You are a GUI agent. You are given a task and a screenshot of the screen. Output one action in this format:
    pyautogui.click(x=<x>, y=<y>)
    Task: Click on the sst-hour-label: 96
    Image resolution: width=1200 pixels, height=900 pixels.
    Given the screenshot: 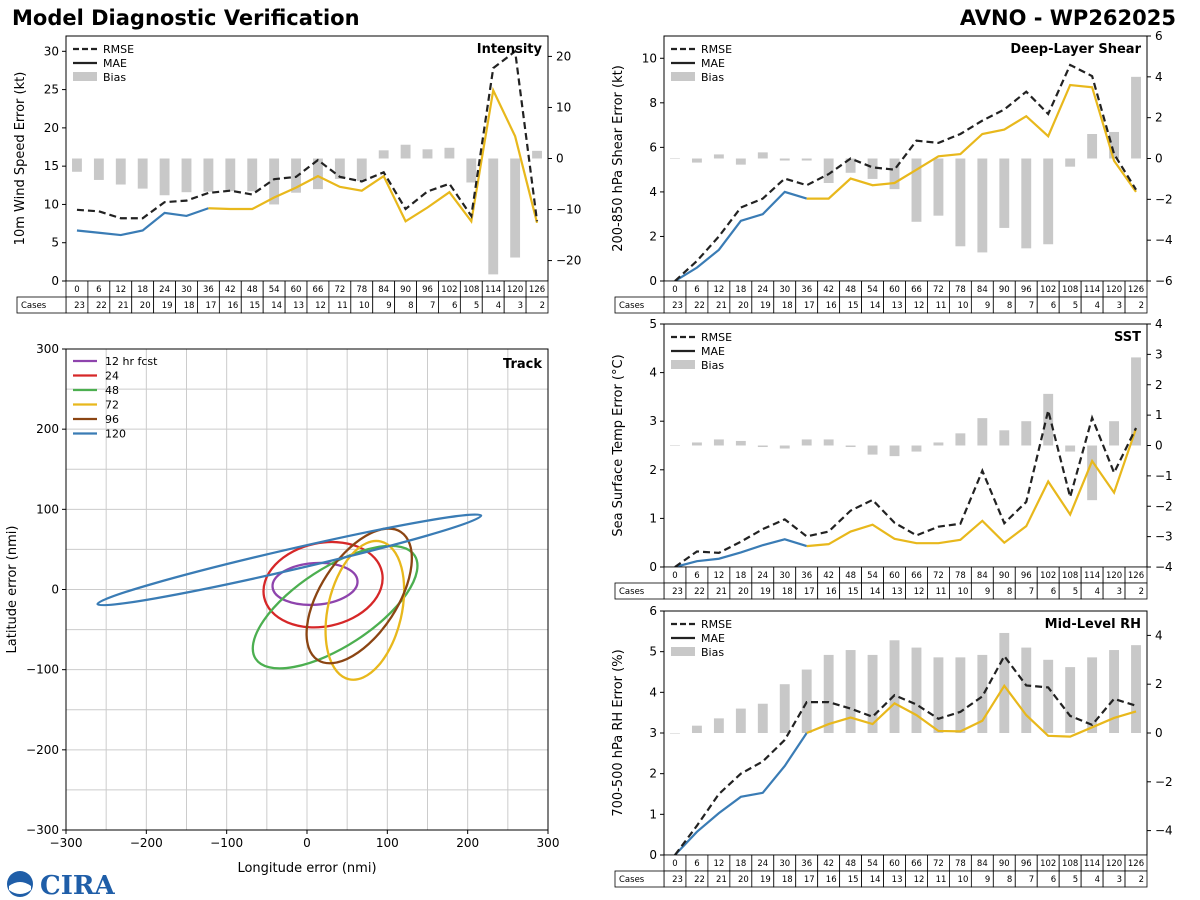 What is the action you would take?
    pyautogui.click(x=1026, y=576)
    